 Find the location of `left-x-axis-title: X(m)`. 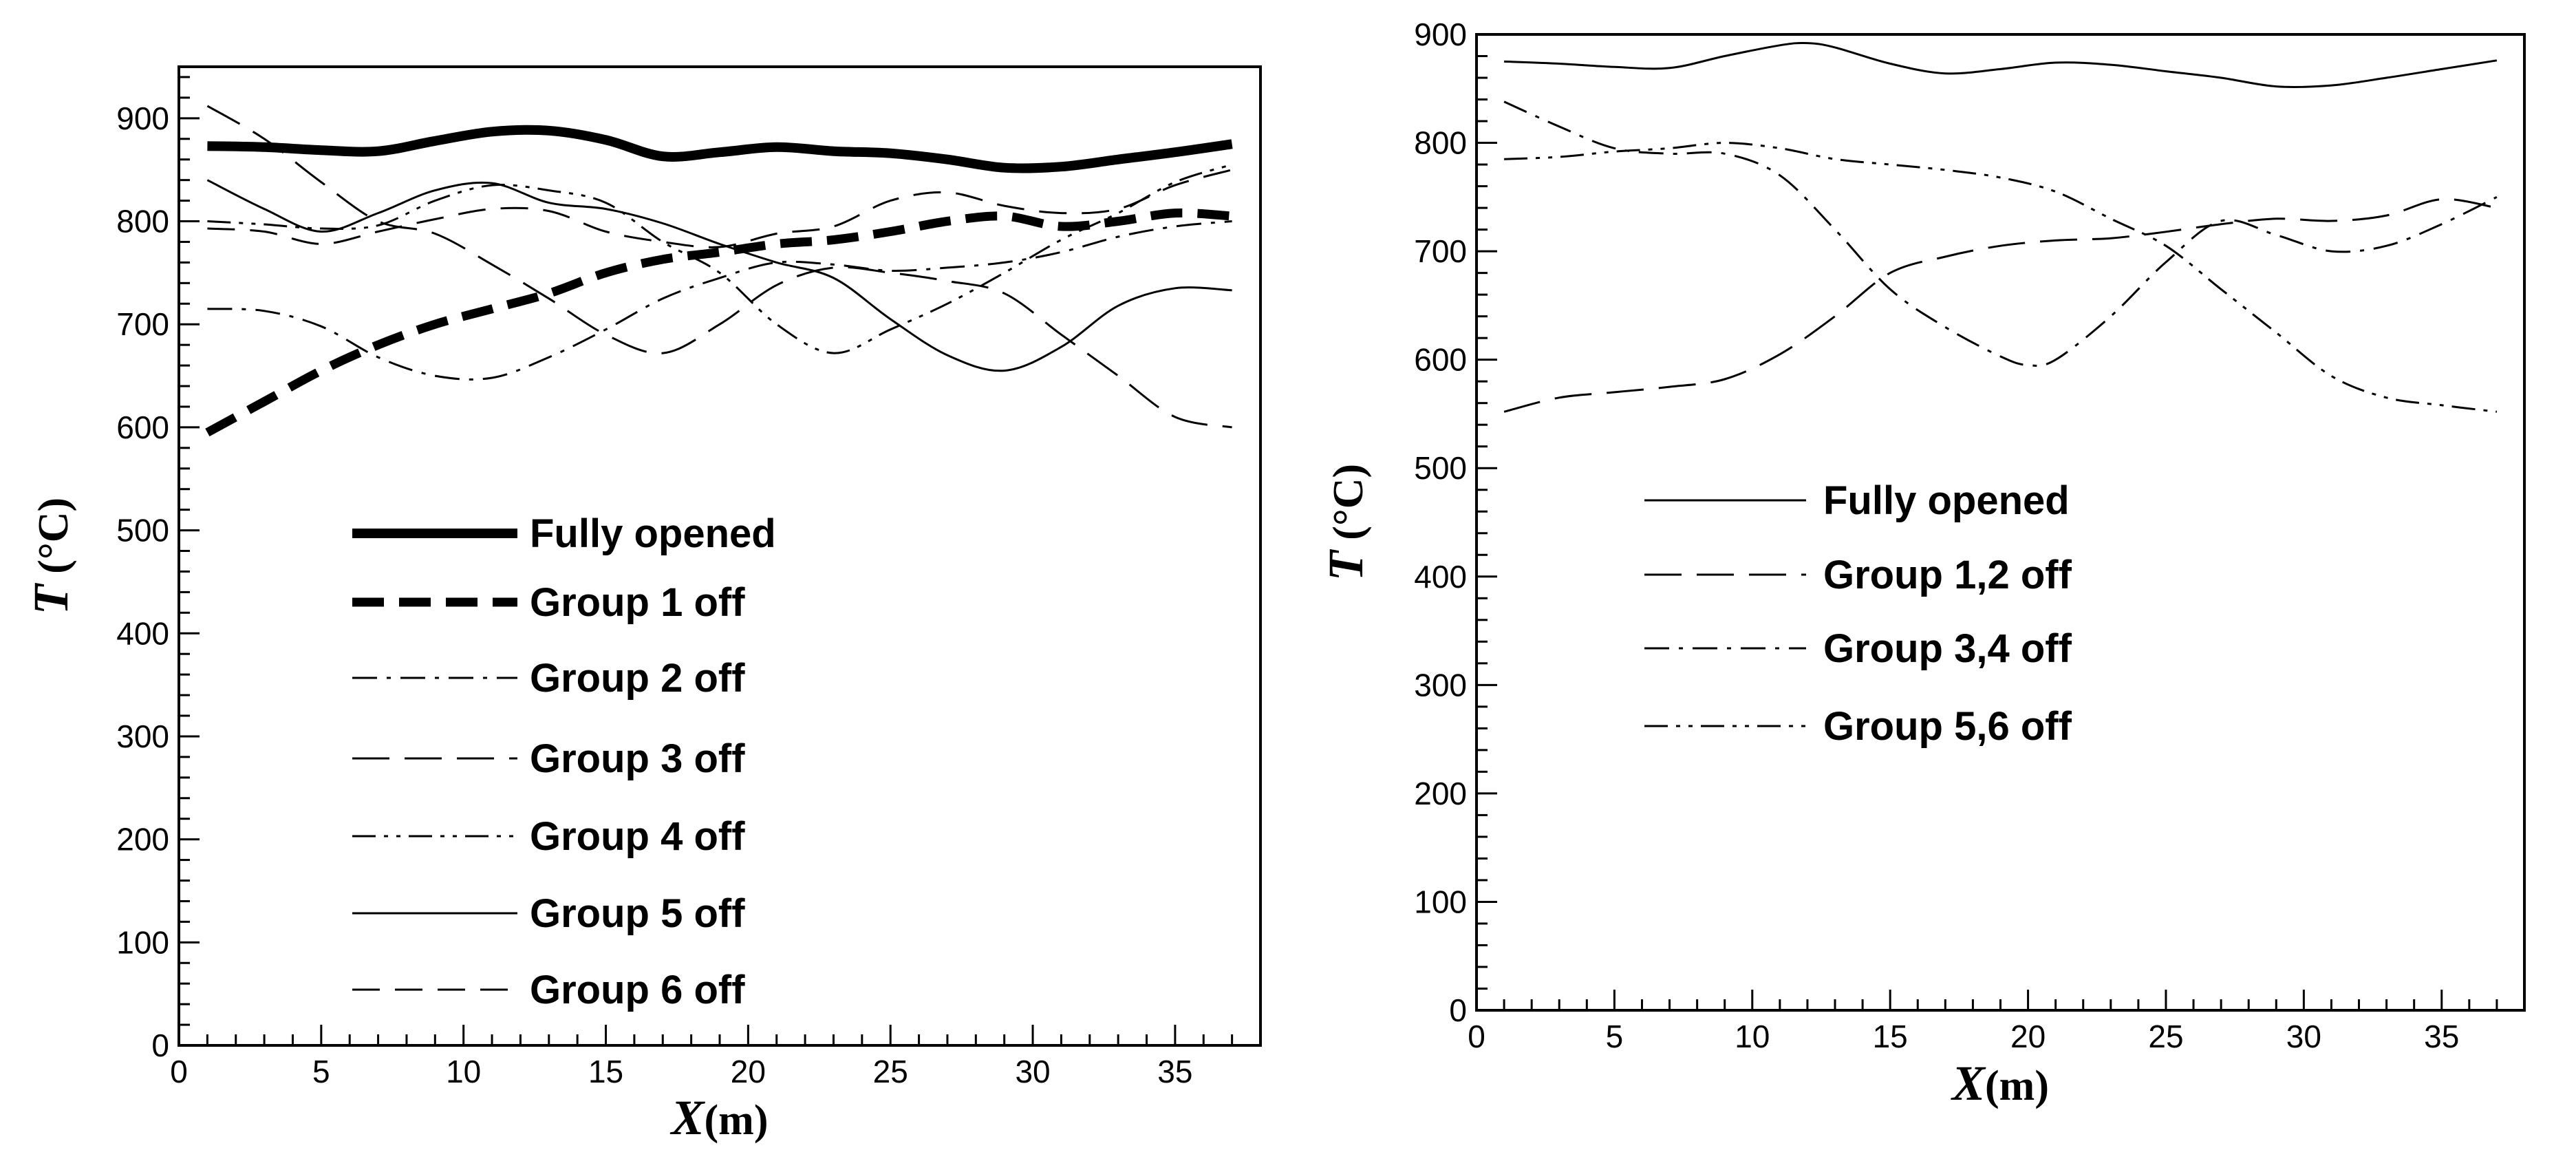

left-x-axis-title: X(m) is located at coordinates (720, 1117).